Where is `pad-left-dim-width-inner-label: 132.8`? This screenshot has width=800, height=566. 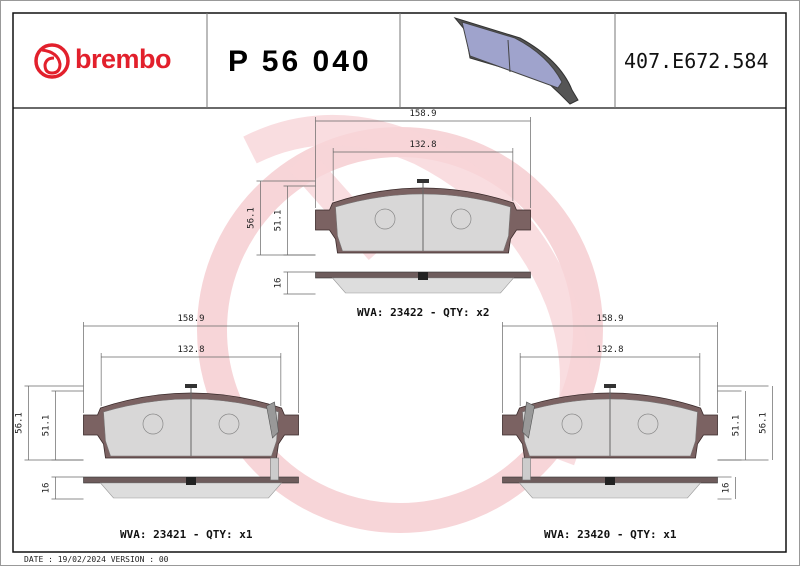
pad-left-dim-width-inner-label: 132.8 is located at coordinates (190, 350).